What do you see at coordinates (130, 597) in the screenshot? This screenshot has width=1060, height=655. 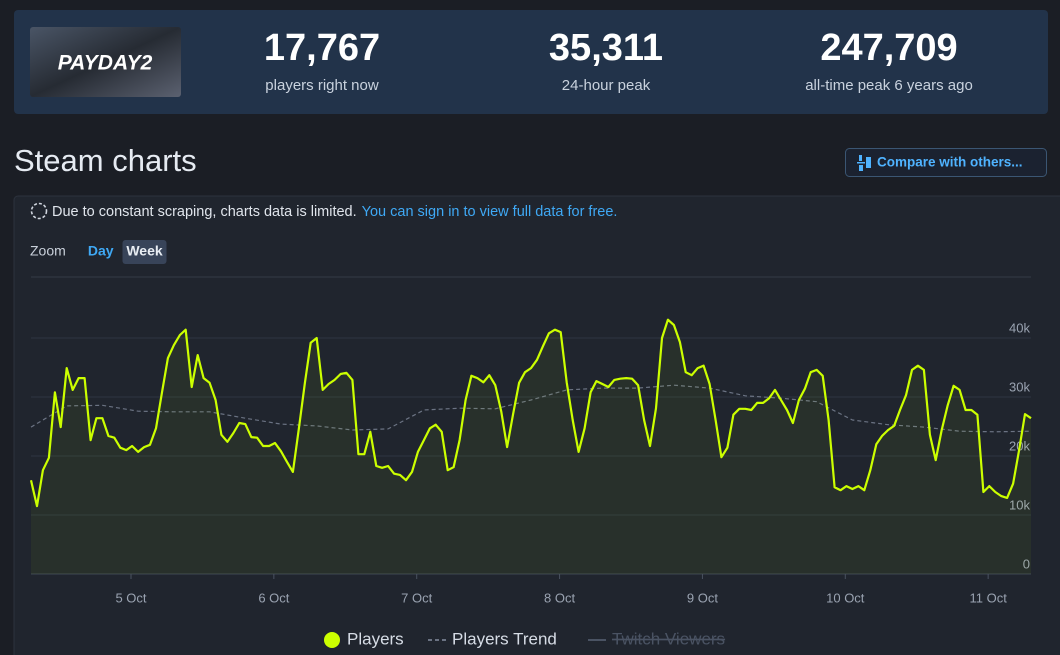 I see `x-tick-label: 5 Oct` at bounding box center [130, 597].